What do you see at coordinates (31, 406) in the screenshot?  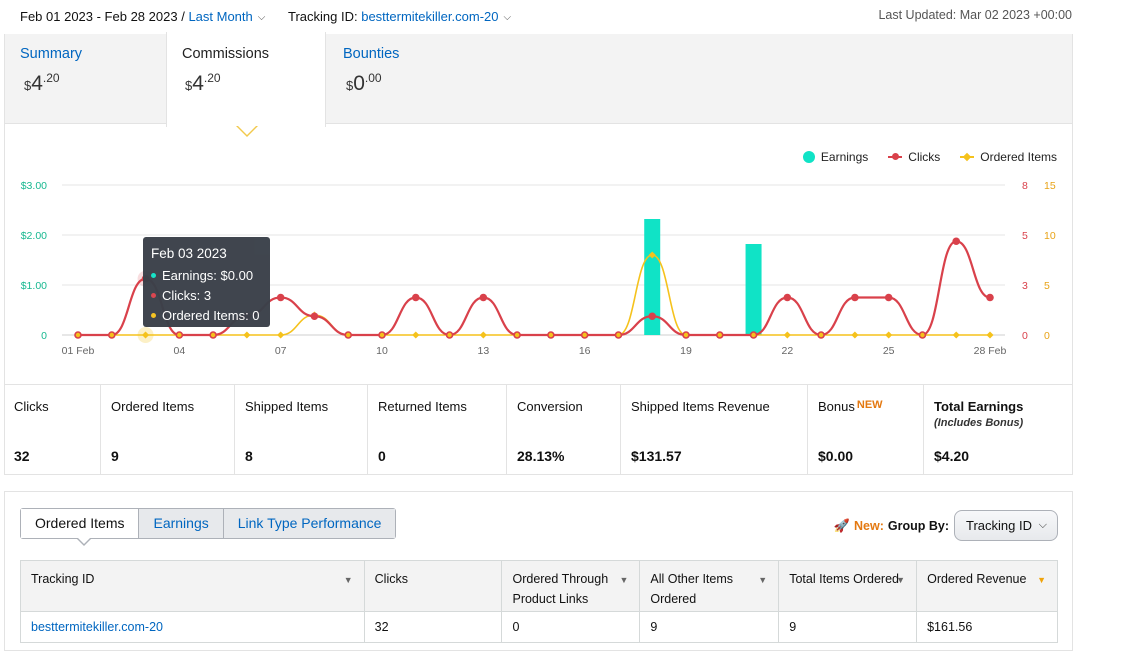 I see `stat-label: Clicks` at bounding box center [31, 406].